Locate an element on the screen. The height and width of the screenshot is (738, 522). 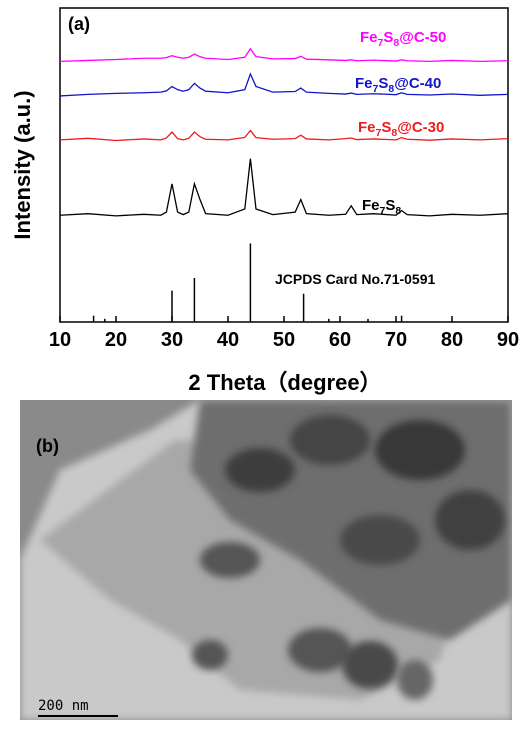
x-axis-label: 2 Theta（degree） is located at coordinates (284, 382).